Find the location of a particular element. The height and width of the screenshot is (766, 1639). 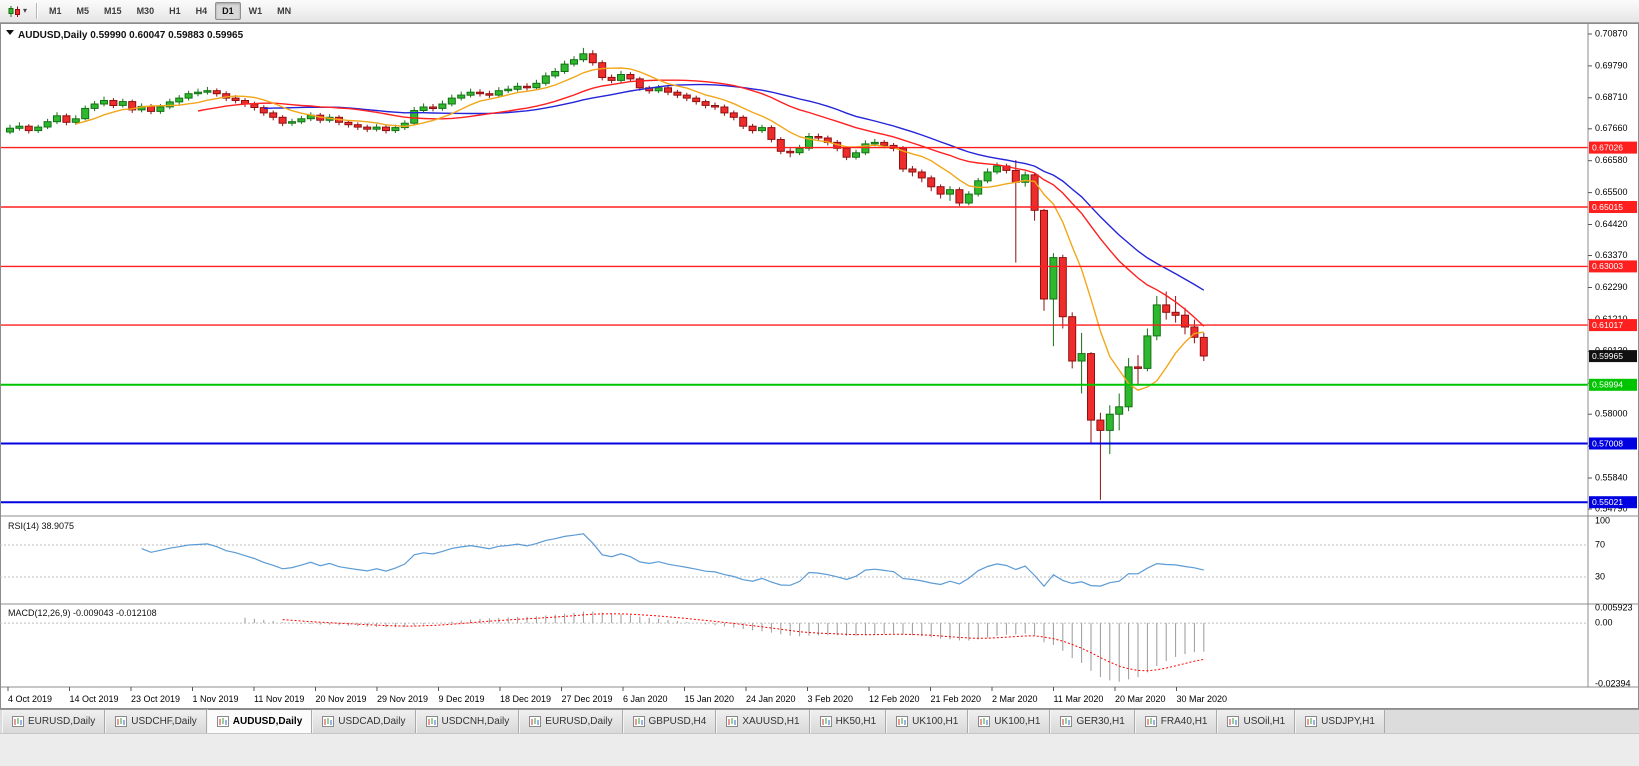

date-axis-label: 3 Feb 2020 is located at coordinates (831, 699).